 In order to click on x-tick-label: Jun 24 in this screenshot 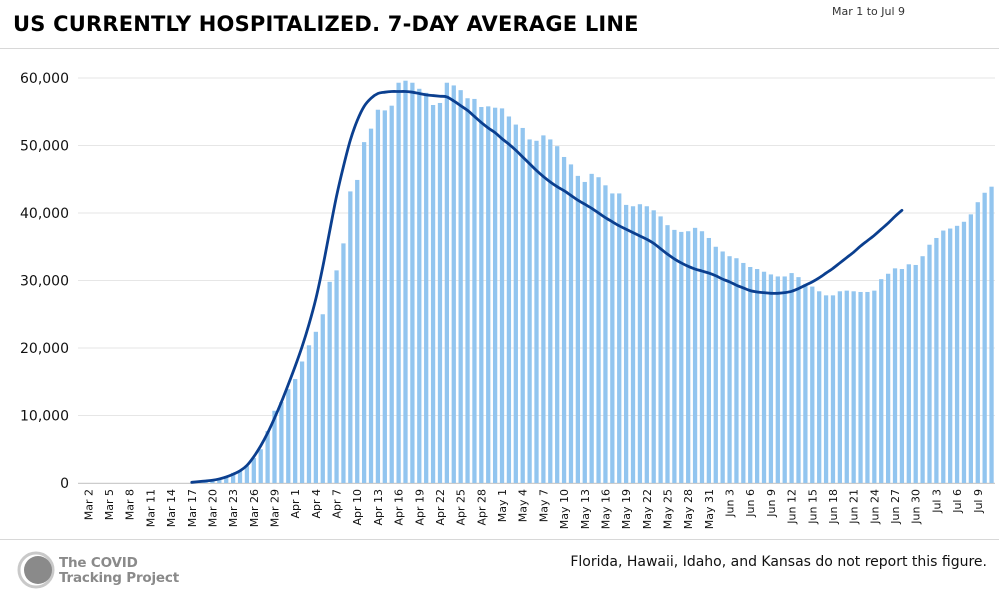, I will do `click(874, 507)`.